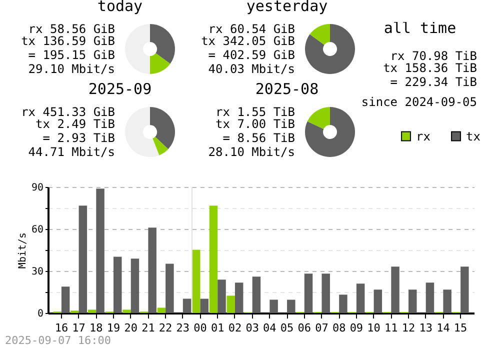  Describe the element at coordinates (217, 328) in the screenshot. I see `x-tick-label: 01` at that location.